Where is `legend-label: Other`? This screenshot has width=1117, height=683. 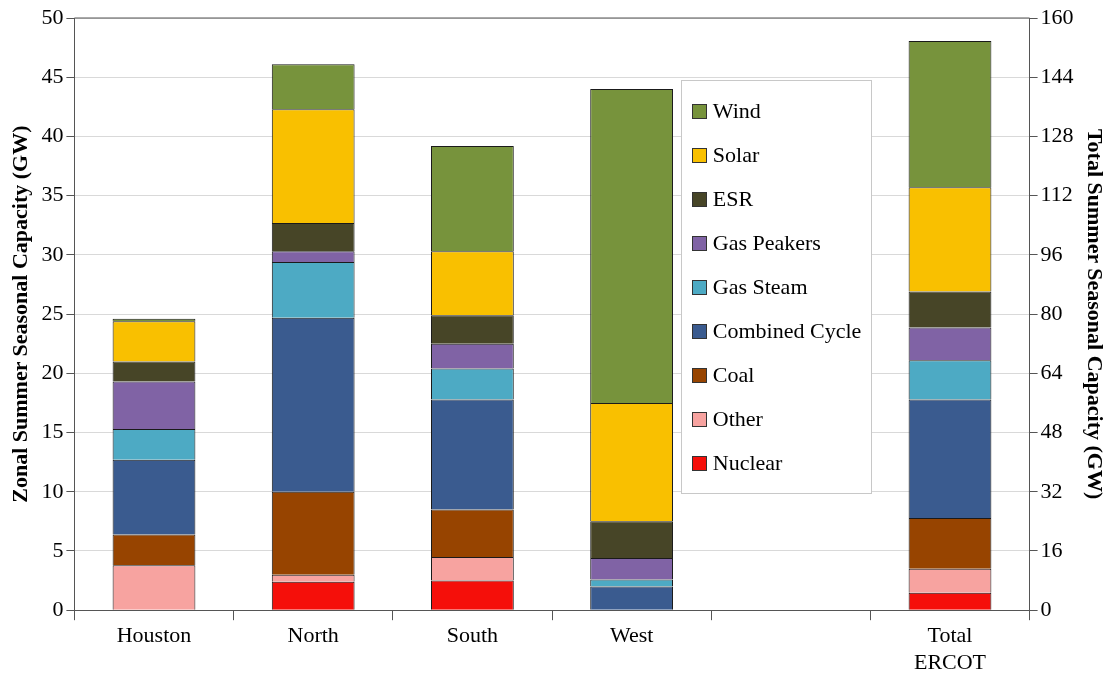 legend-label: Other is located at coordinates (737, 419).